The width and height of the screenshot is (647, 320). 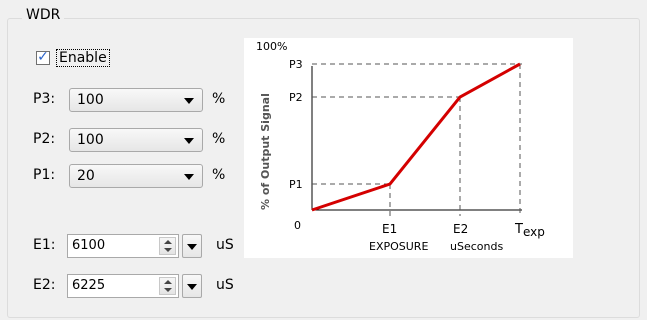 I want to click on p3-label: P3:, so click(x=44, y=99).